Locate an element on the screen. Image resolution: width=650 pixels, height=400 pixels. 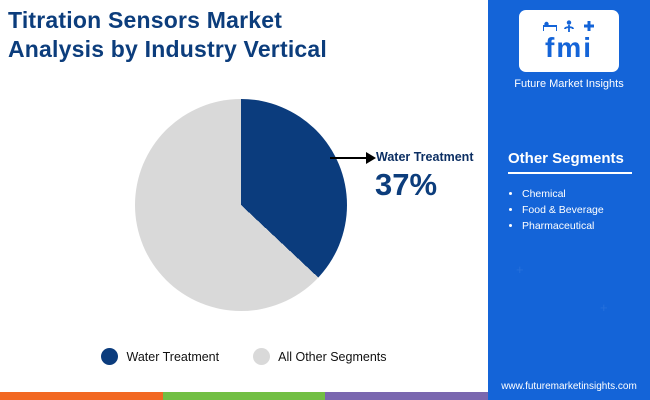
fmi-logo: fmi is located at coordinates (569, 41).